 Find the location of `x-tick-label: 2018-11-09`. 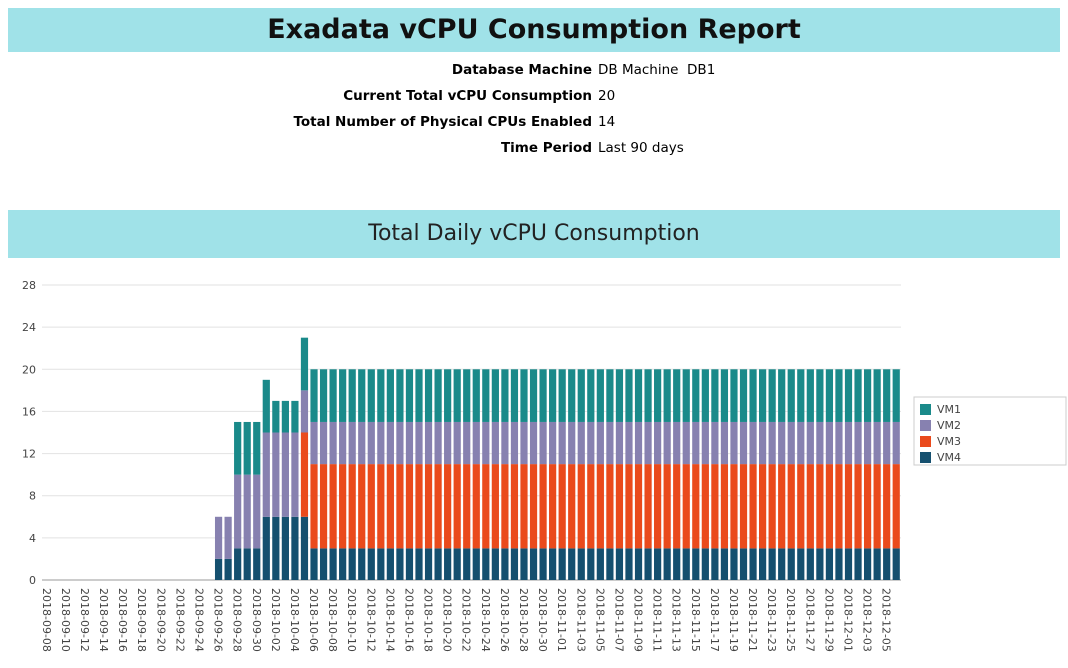

x-tick-label: 2018-11-09 is located at coordinates (638, 620).